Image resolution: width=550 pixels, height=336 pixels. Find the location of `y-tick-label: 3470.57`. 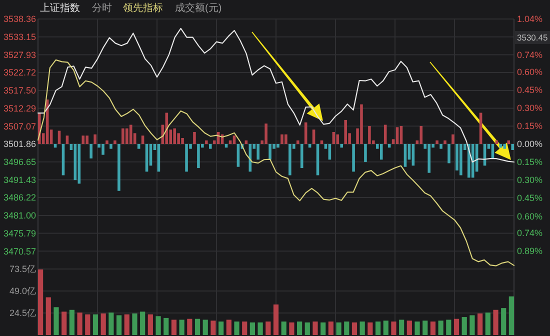

y-tick-label: 3470.57 is located at coordinates (19, 251).